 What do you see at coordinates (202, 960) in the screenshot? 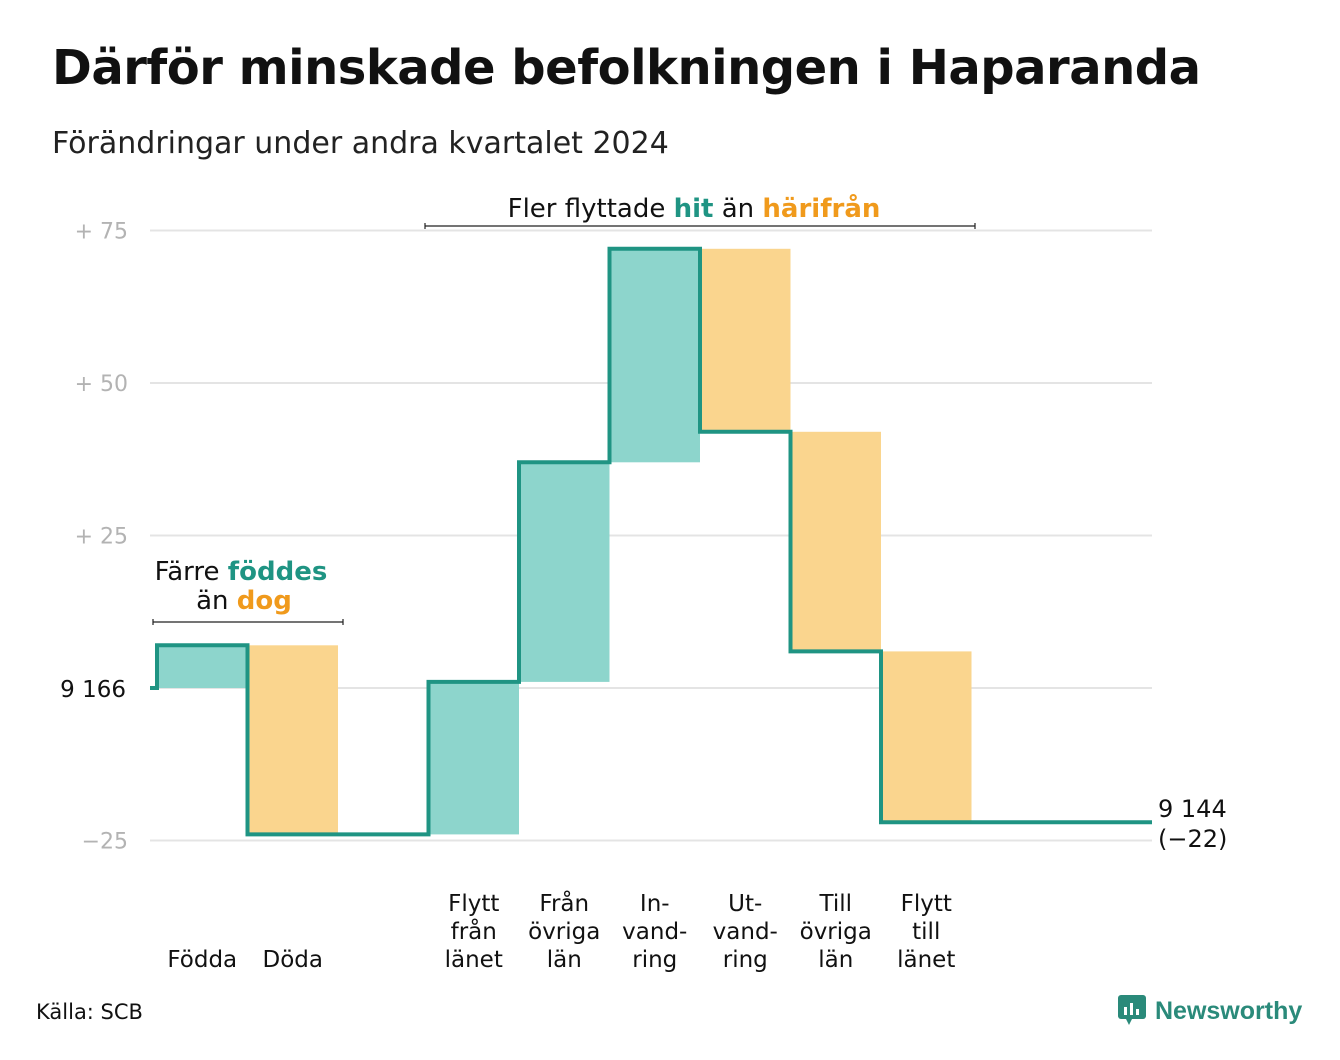
I see `category-label: Födda` at bounding box center [202, 960].